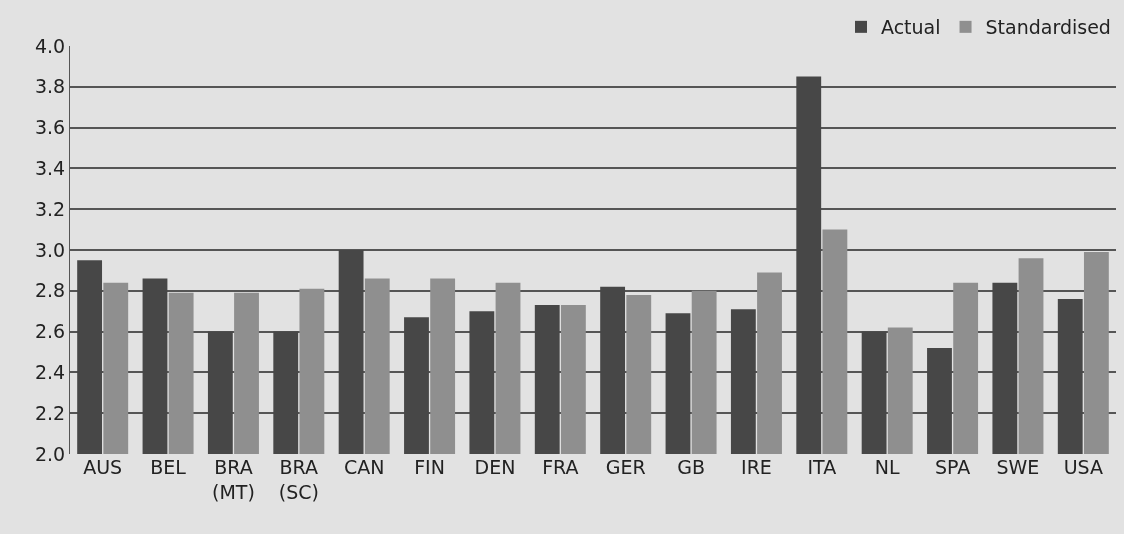 This screenshot has height=534, width=1124. I want to click on y-tick-label: 2.8, so click(50, 290).